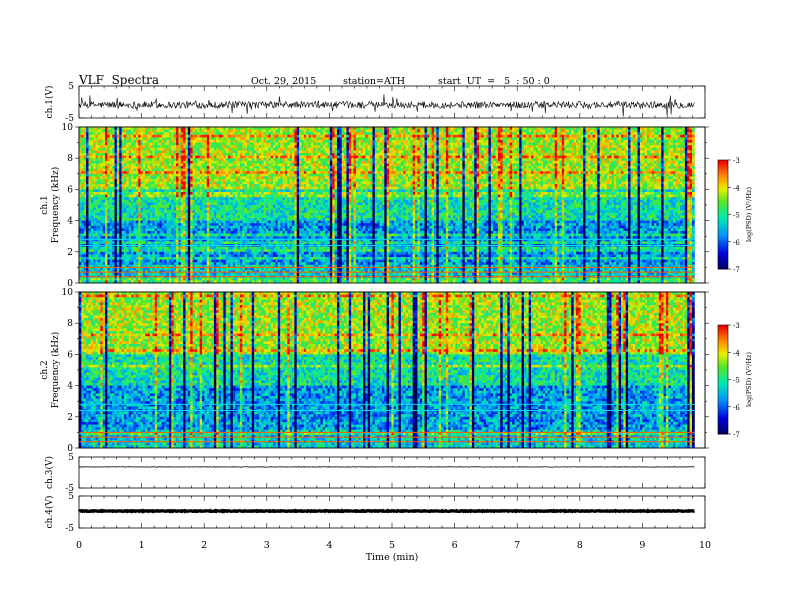 This screenshot has height=612, width=792. What do you see at coordinates (49, 102) in the screenshot?
I see `y-axis-label-ch1-waveform: ch.1(V)` at bounding box center [49, 102].